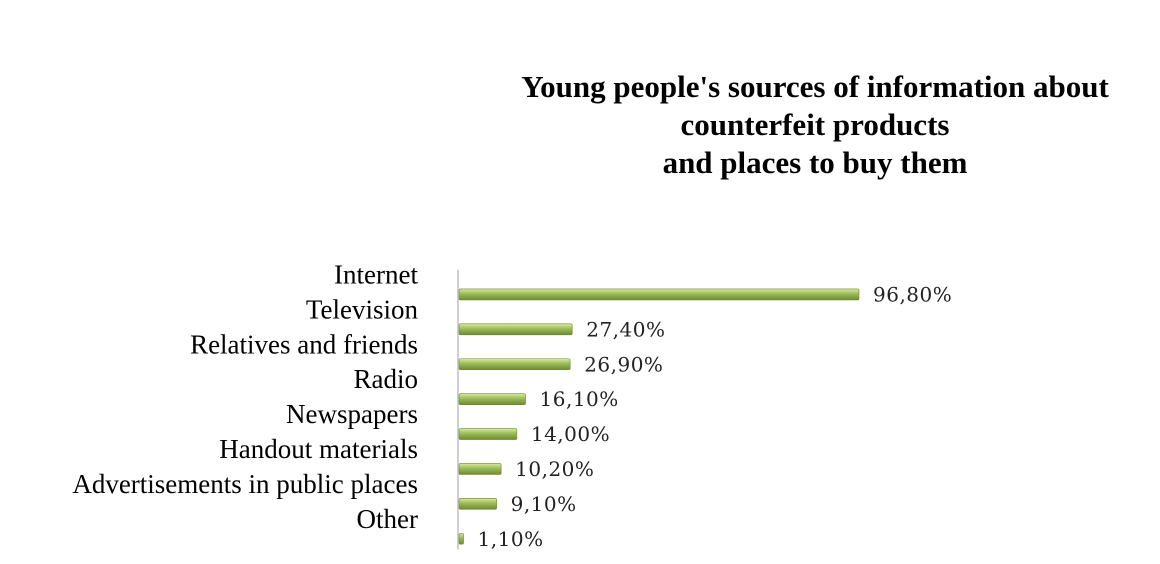 Image resolution: width=1160 pixels, height=564 pixels. I want to click on chart-title-line-3: and places to buy them, so click(815, 162).